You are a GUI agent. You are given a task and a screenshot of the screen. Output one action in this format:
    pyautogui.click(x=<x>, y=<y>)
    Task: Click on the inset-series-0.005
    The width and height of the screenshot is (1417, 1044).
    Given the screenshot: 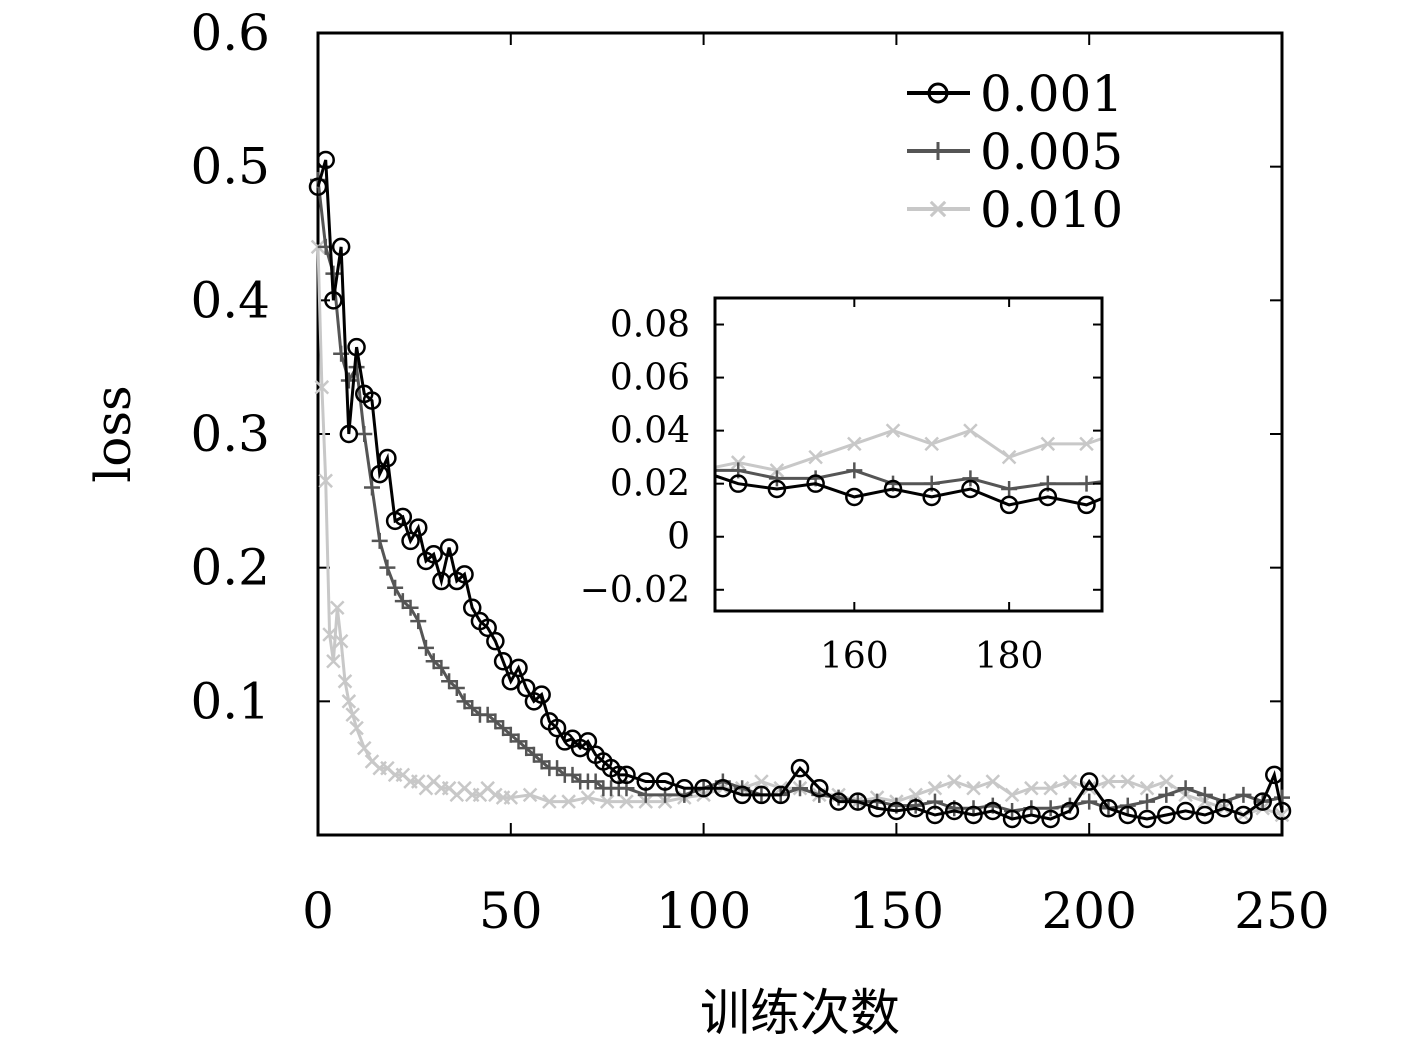 What is the action you would take?
    pyautogui.click(x=908, y=479)
    